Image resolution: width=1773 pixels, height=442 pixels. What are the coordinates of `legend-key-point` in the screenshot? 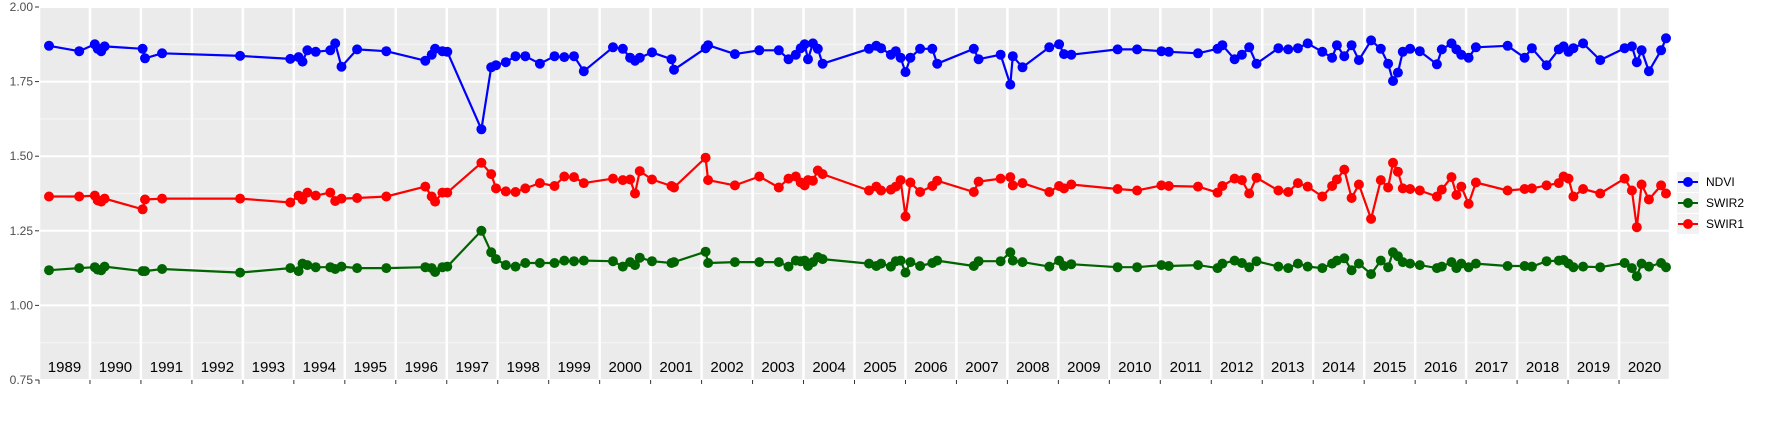 It's located at (1688, 182).